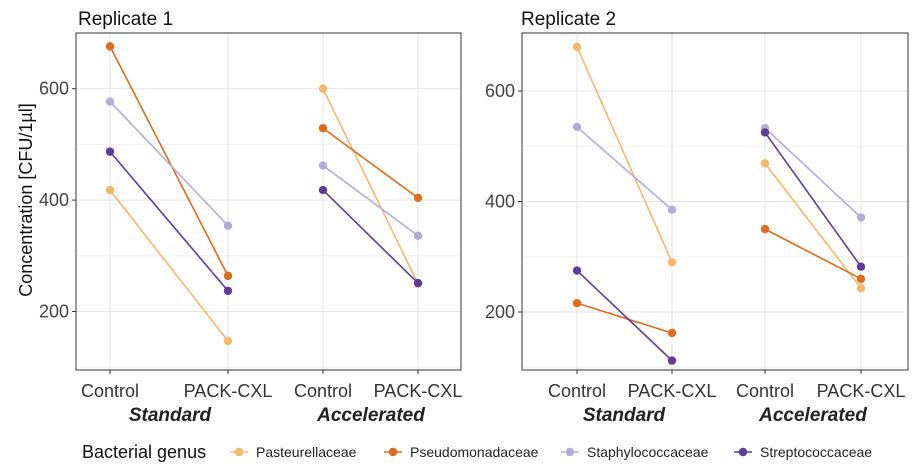  Describe the element at coordinates (306, 452) in the screenshot. I see `legend-label: Pasteurellaceae` at that location.